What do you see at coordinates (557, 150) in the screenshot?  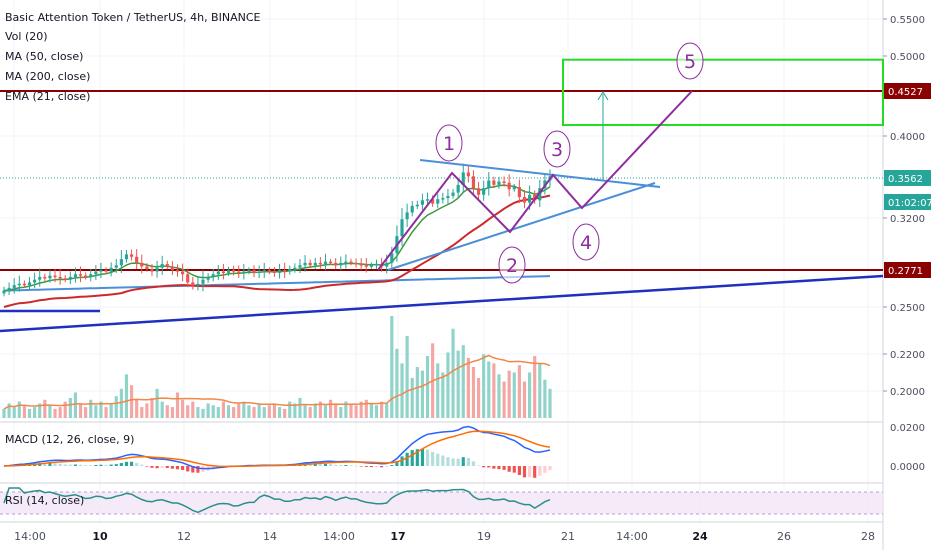 I see `wave-label: 3` at bounding box center [557, 150].